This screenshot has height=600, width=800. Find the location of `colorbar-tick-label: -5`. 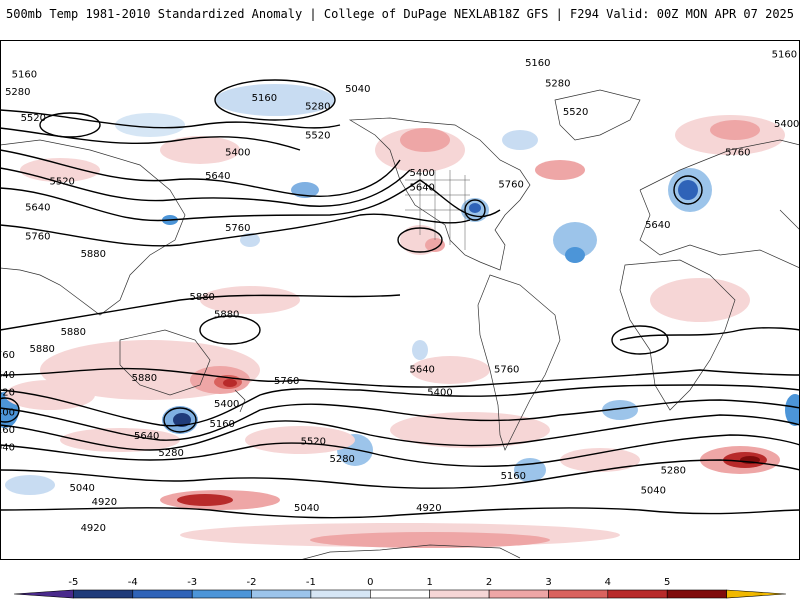

colorbar-tick-label: -5 is located at coordinates (73, 582).